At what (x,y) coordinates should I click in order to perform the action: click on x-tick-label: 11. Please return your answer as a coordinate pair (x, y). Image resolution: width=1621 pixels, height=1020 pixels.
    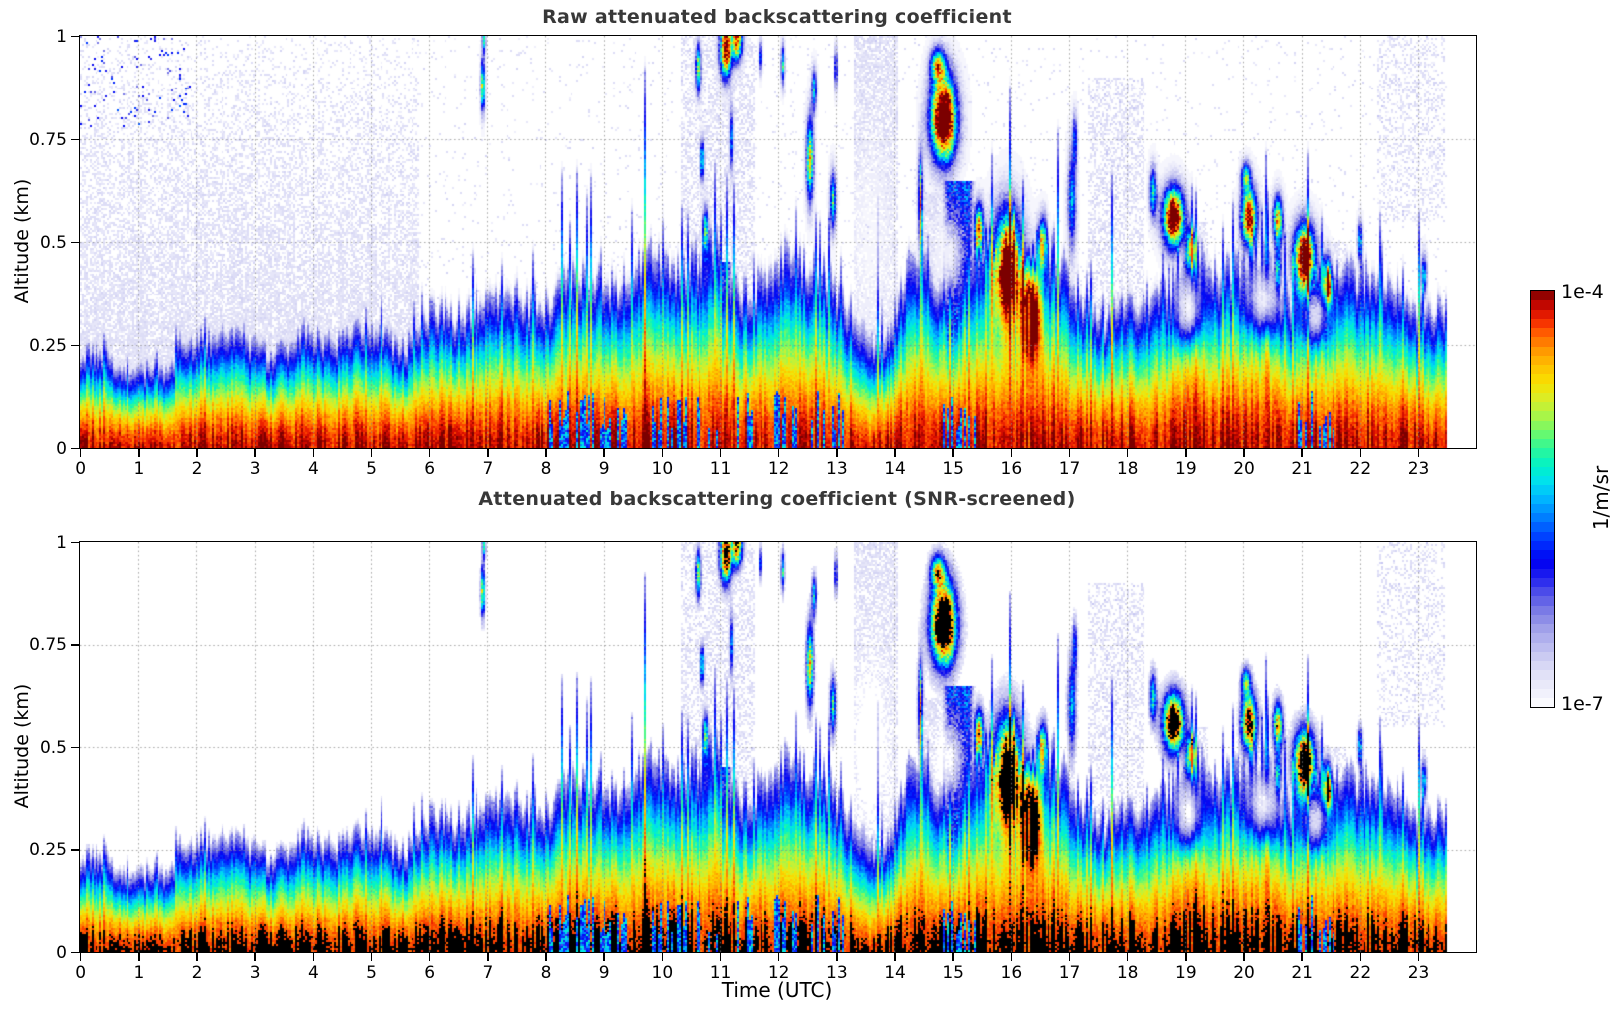
    Looking at the image, I should click on (720, 469).